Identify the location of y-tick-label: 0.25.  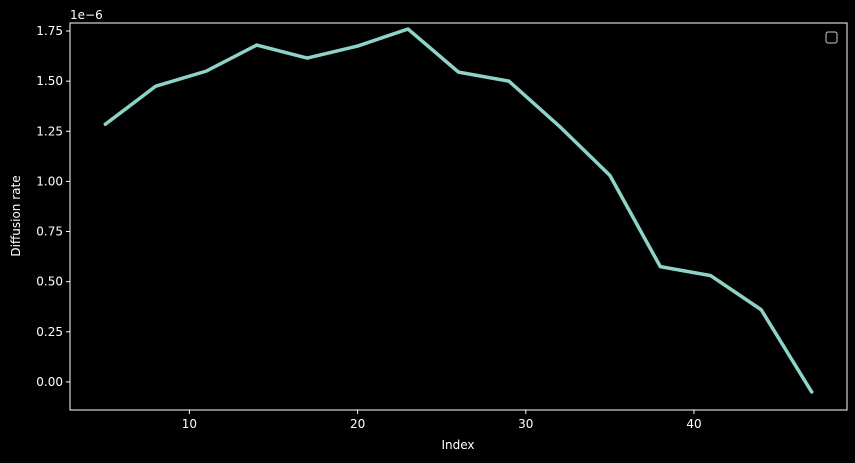
(49, 332).